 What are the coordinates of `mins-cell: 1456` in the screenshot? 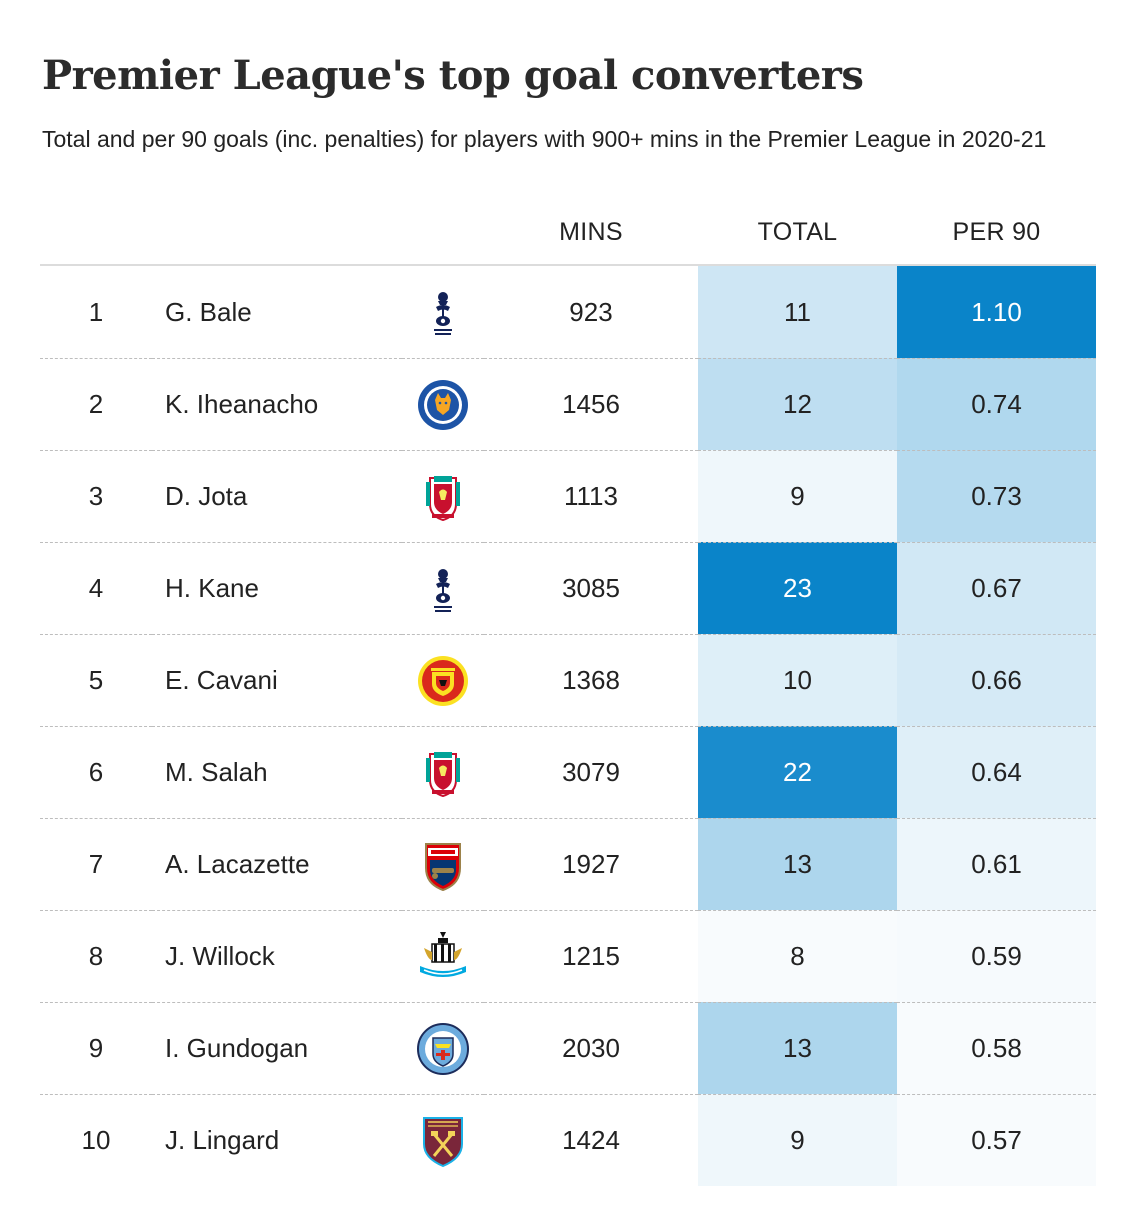 It's located at (591, 404).